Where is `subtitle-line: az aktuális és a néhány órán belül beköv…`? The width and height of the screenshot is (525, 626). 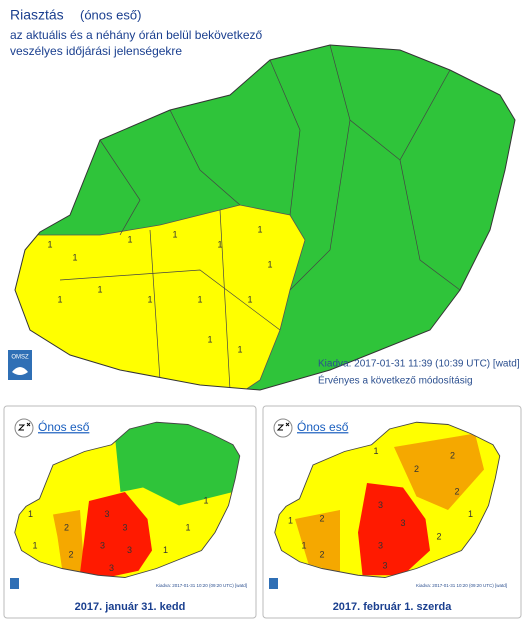 subtitle-line: az aktuális és a néhány órán belül beköv… is located at coordinates (136, 35).